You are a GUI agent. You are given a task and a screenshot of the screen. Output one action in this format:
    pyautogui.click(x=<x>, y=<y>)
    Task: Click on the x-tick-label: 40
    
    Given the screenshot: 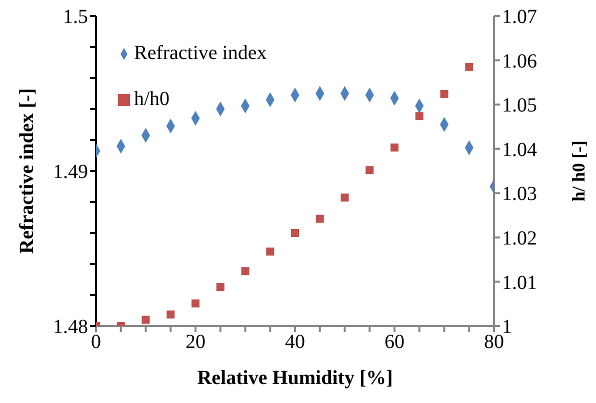 What is the action you would take?
    pyautogui.click(x=295, y=342)
    